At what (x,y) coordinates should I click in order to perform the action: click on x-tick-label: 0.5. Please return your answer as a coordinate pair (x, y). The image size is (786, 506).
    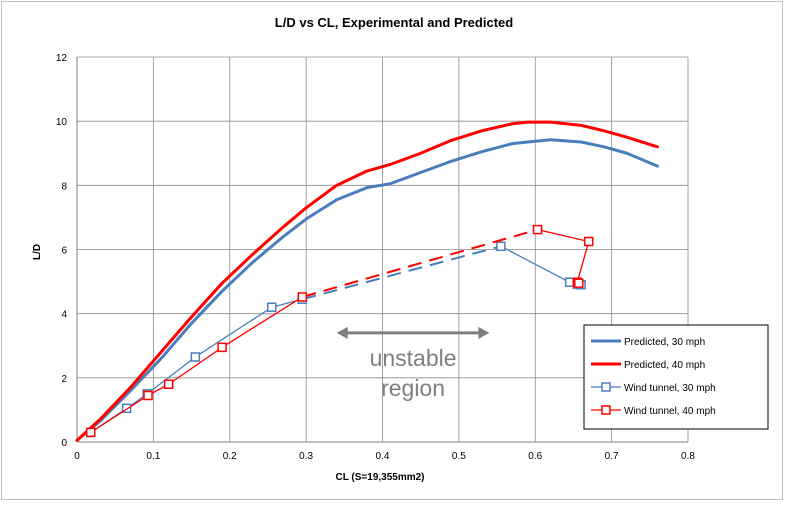
    Looking at the image, I should click on (459, 456).